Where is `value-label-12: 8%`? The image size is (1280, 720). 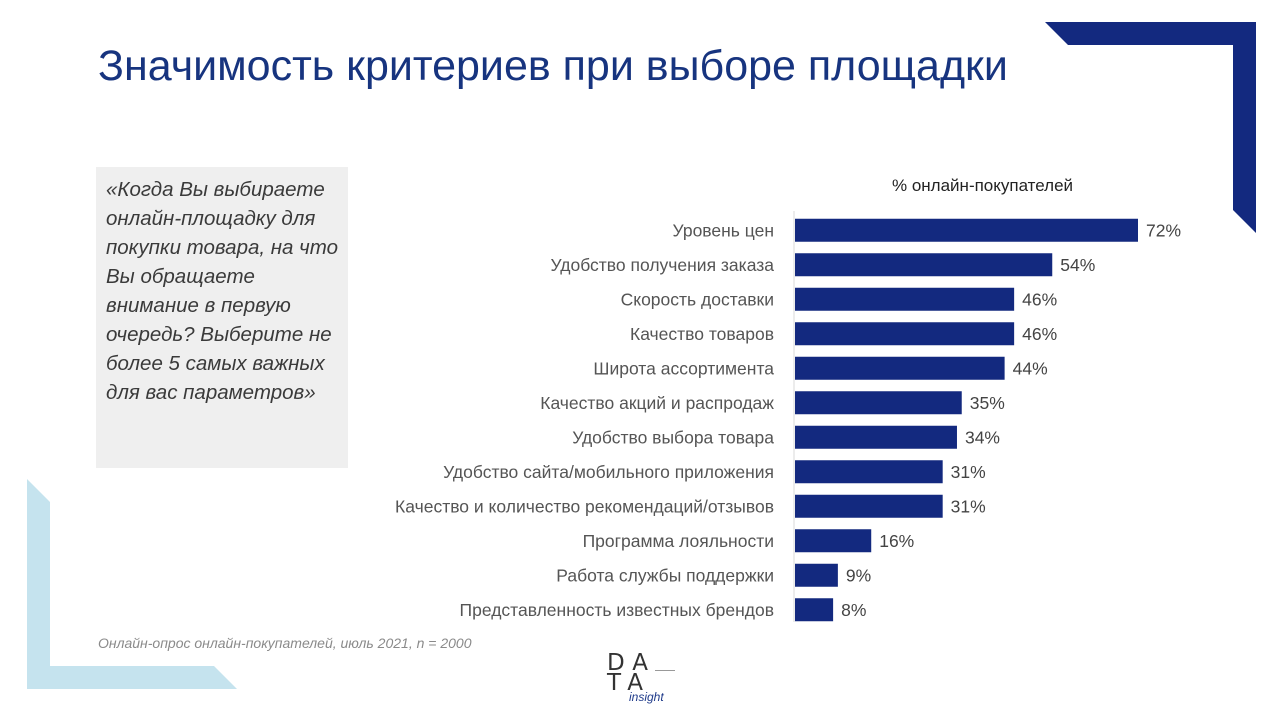
value-label-12: 8% is located at coordinates (853, 610).